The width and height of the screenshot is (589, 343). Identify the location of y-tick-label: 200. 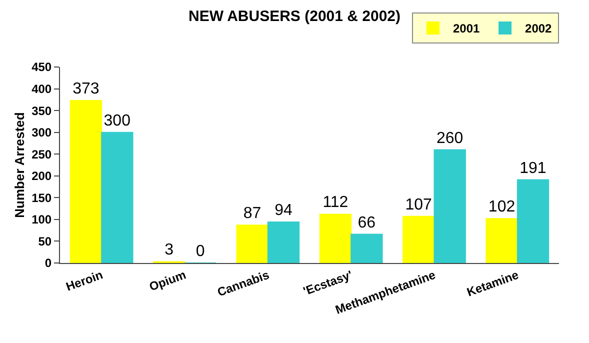
(42, 176).